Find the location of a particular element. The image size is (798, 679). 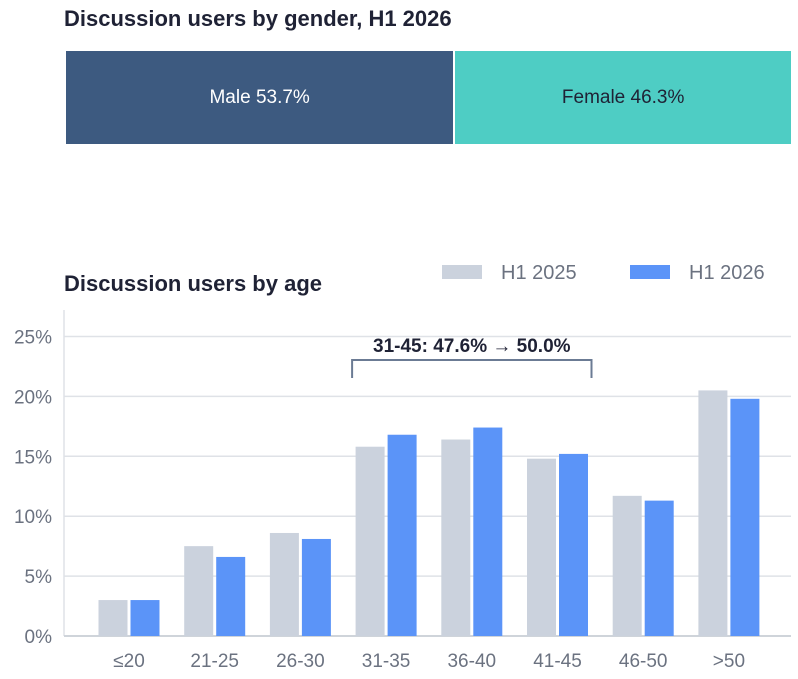

x-tick-label: 36-40 is located at coordinates (471, 661).